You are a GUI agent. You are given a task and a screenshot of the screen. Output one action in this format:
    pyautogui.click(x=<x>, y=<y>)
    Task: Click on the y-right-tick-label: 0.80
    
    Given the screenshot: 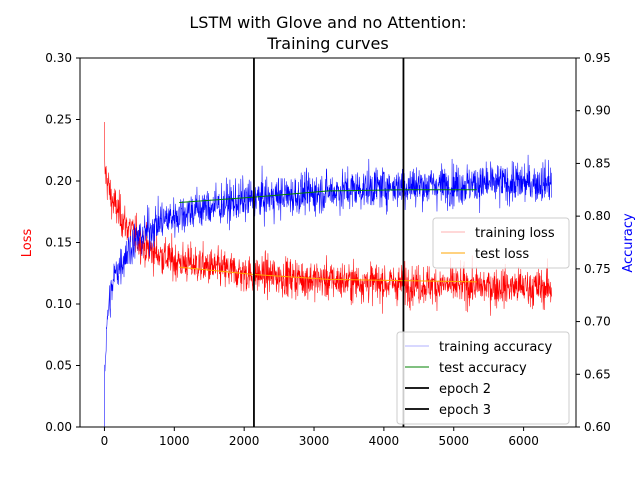 What is the action you would take?
    pyautogui.click(x=597, y=216)
    